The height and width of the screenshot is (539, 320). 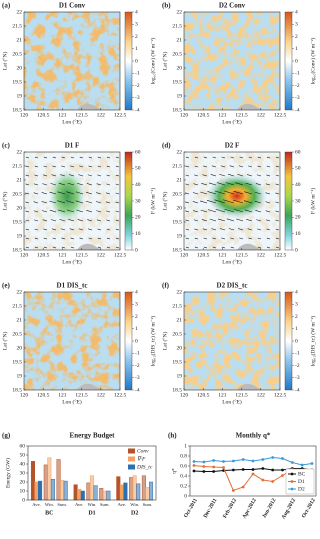 I want to click on lat-tick-label: 19.5, so click(x=177, y=222).